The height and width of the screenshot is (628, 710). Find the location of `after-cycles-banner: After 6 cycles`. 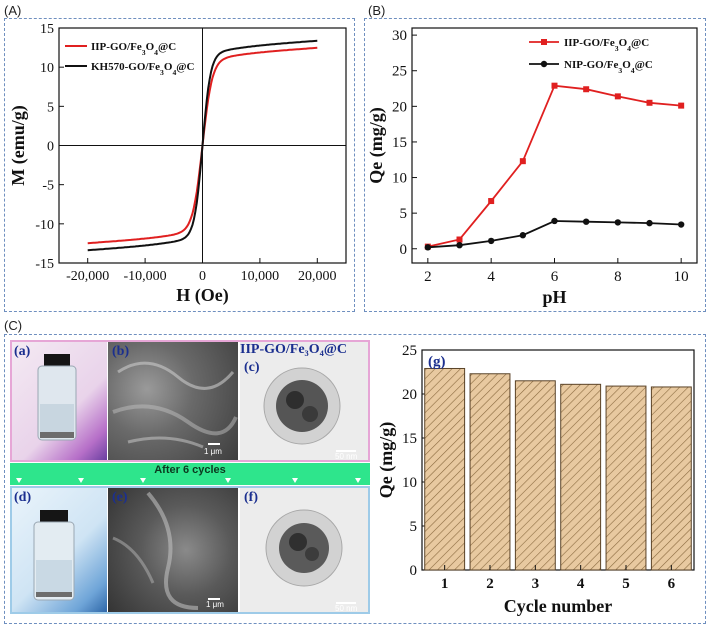

after-cycles-banner: After 6 cycles is located at coordinates (190, 474).